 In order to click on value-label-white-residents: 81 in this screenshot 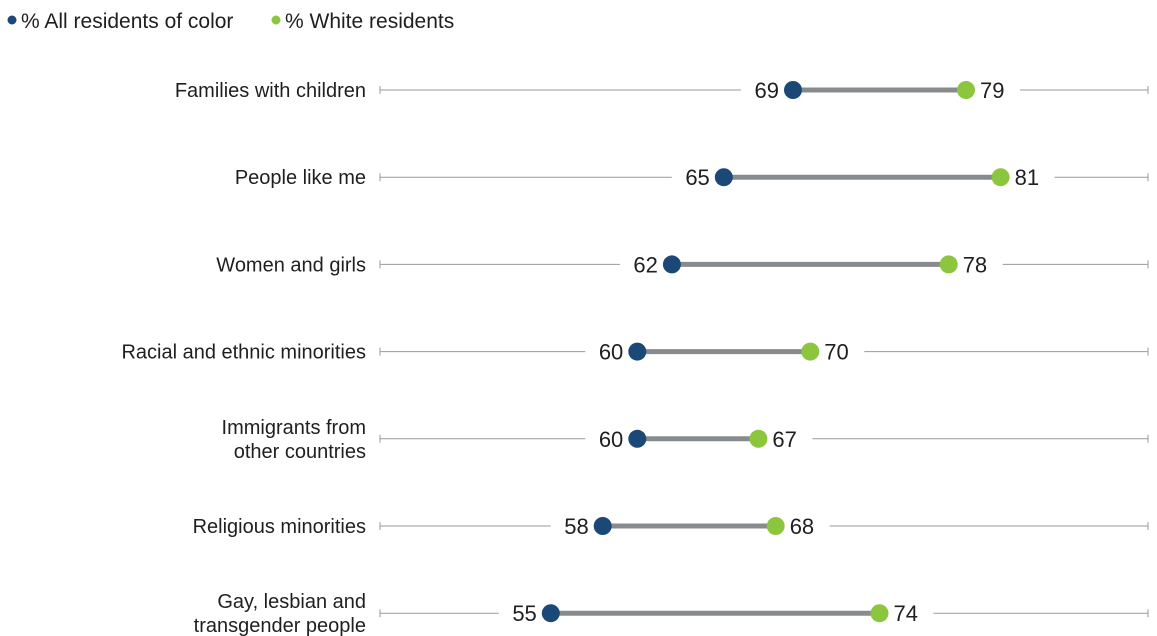, I will do `click(1027, 177)`.